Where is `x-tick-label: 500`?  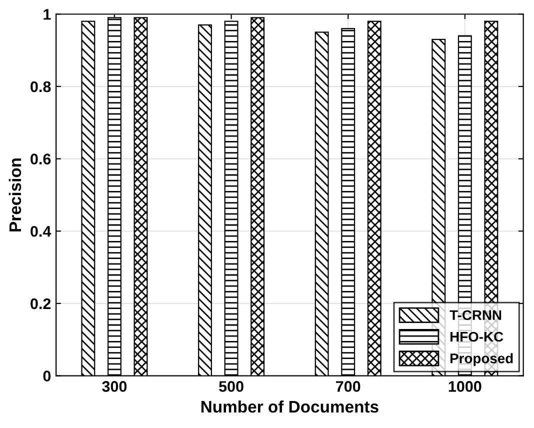
x-tick-label: 500 is located at coordinates (231, 386).